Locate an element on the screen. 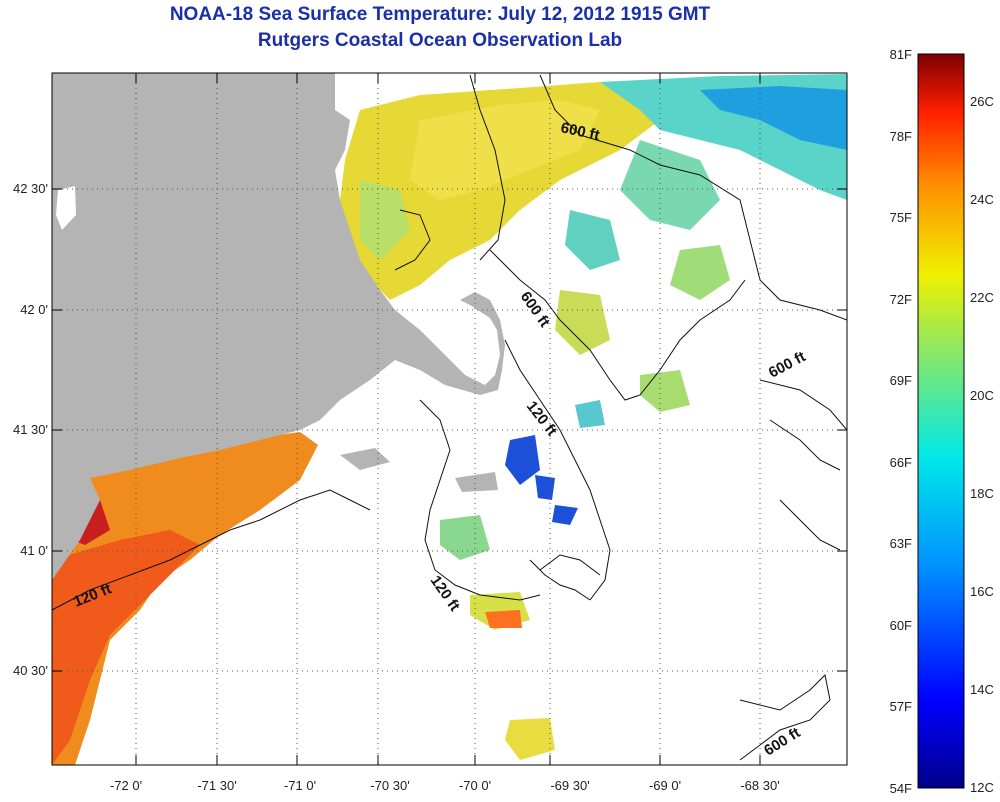 The image size is (1000, 802). colorbar-c-labels: 26C 24C 22C 20C 18C 16C 14C 12C is located at coordinates (982, 444).